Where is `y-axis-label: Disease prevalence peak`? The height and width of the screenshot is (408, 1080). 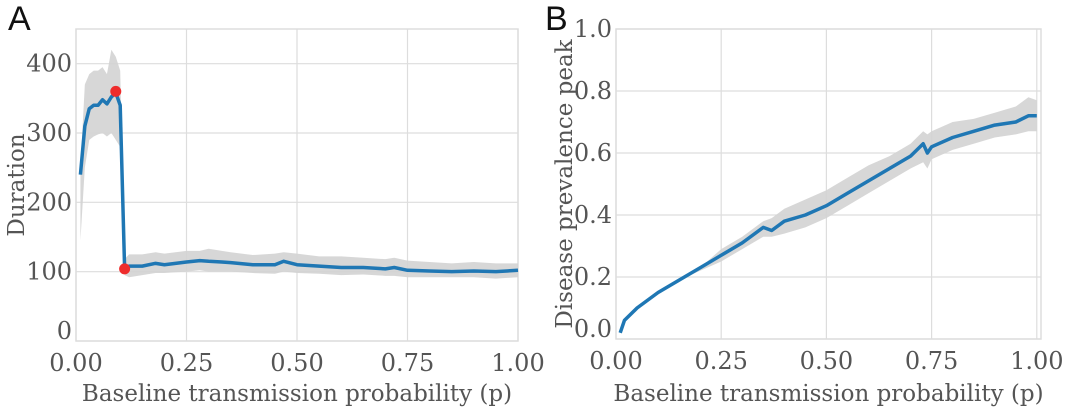
y-axis-label: Disease prevalence peak is located at coordinates (565, 183).